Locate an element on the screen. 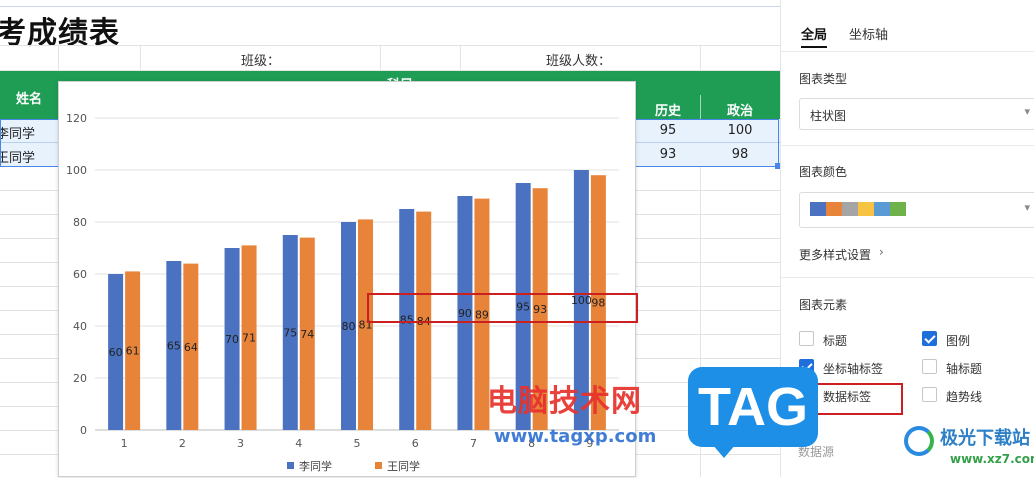  data-label: 80 is located at coordinates (349, 326).